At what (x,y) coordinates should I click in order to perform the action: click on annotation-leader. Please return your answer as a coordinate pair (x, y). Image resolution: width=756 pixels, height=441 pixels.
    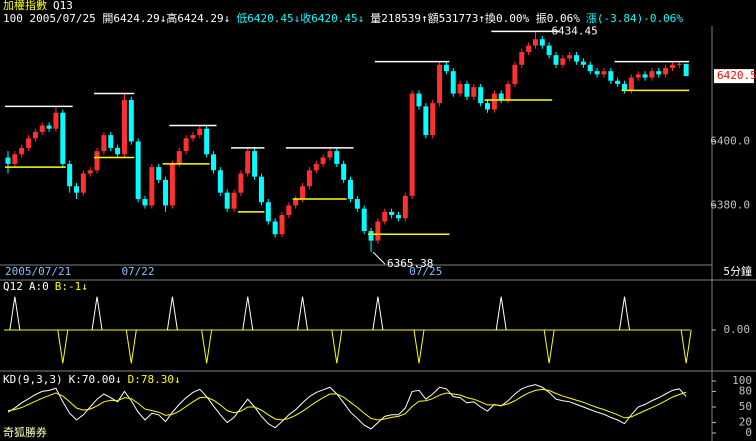
    Looking at the image, I should click on (379, 258).